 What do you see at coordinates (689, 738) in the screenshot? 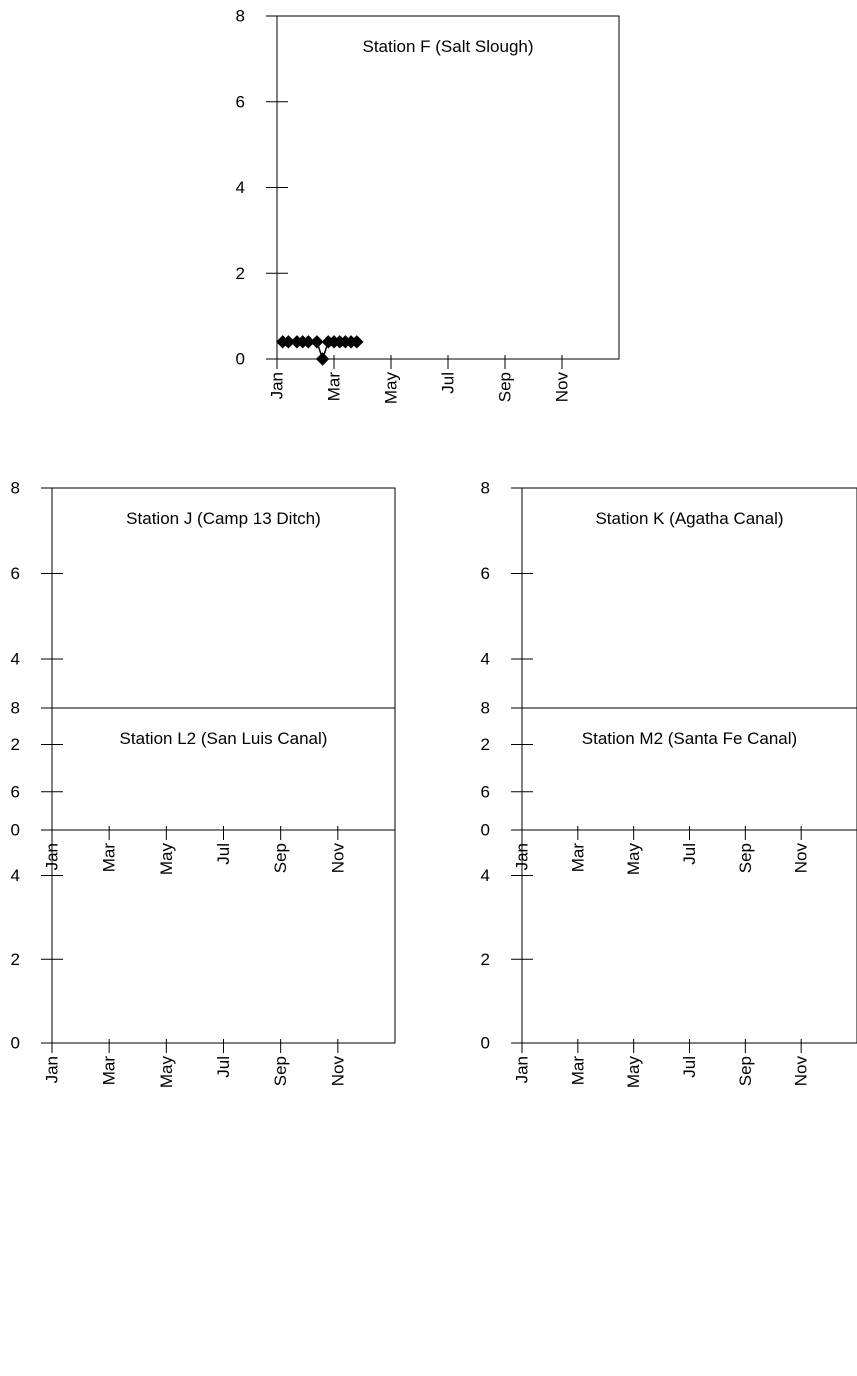
I see `chart-title: Station M2 (Santa Fe Canal)` at bounding box center [689, 738].